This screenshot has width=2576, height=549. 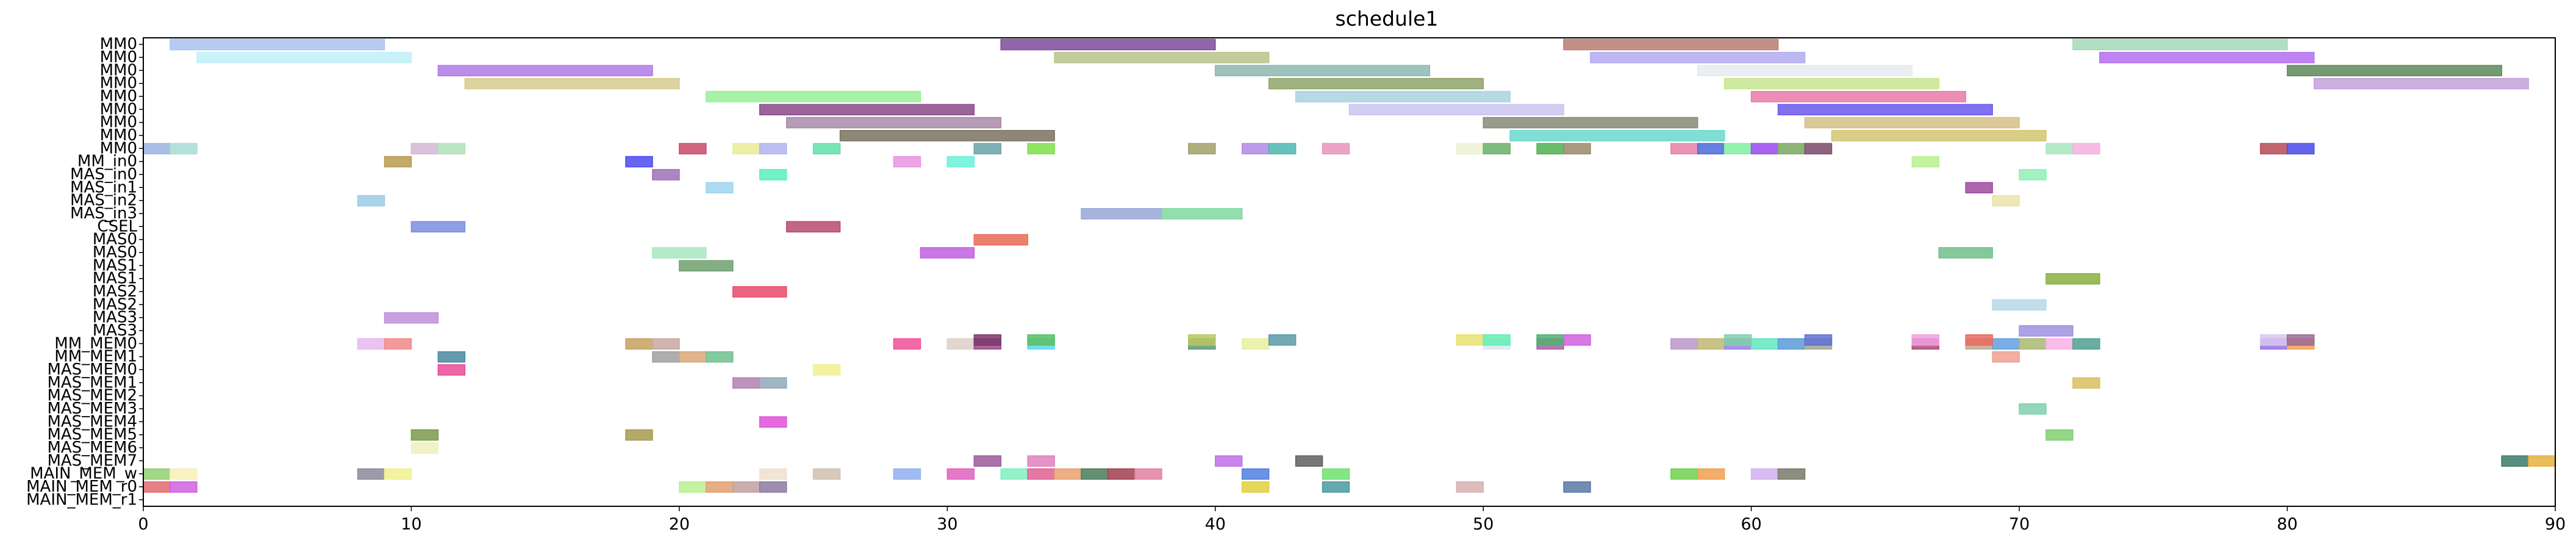 I want to click on x-tick-label: 40, so click(x=1215, y=524).